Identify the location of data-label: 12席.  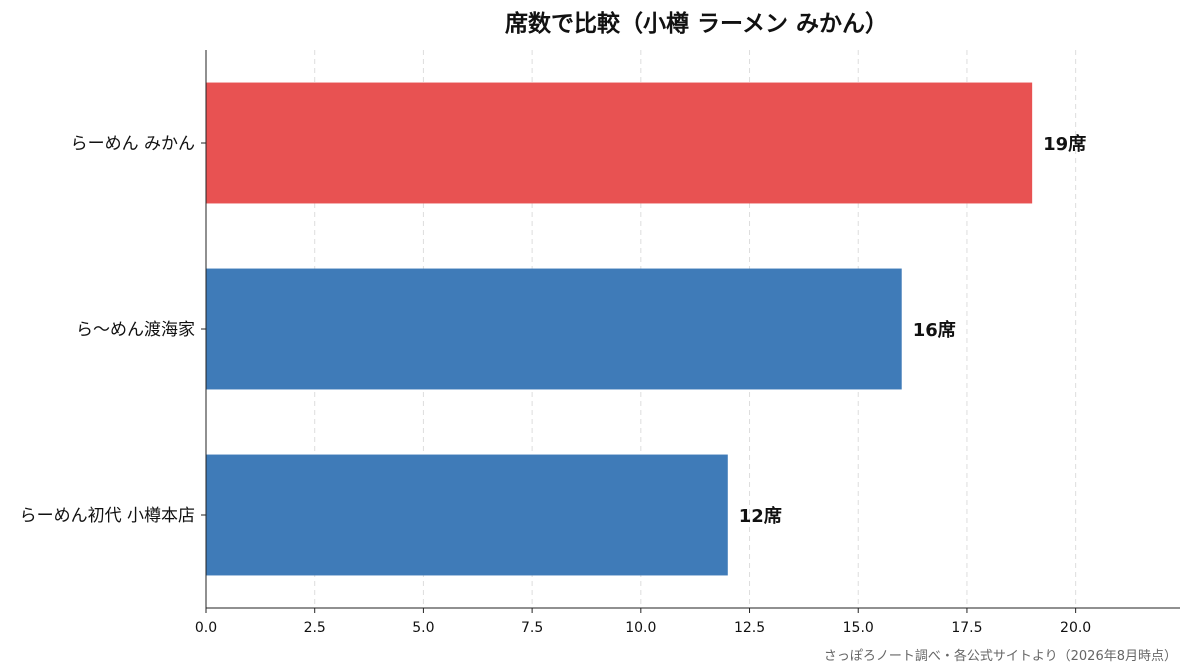
(760, 516).